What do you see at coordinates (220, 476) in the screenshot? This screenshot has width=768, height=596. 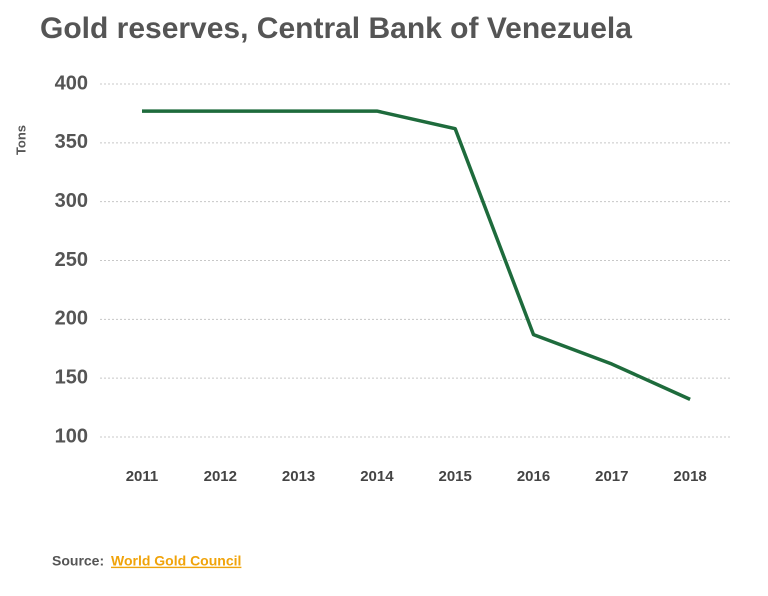 I see `x-tick-label: 2012` at bounding box center [220, 476].